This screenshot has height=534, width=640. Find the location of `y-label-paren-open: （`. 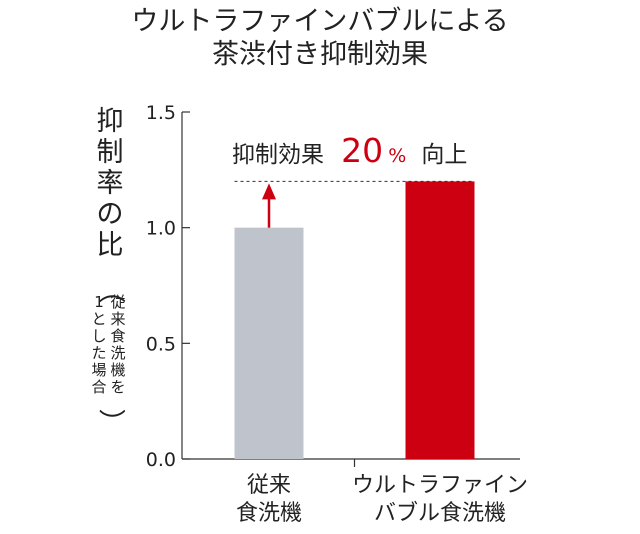

y-label-paren-open: （ is located at coordinates (110, 290).